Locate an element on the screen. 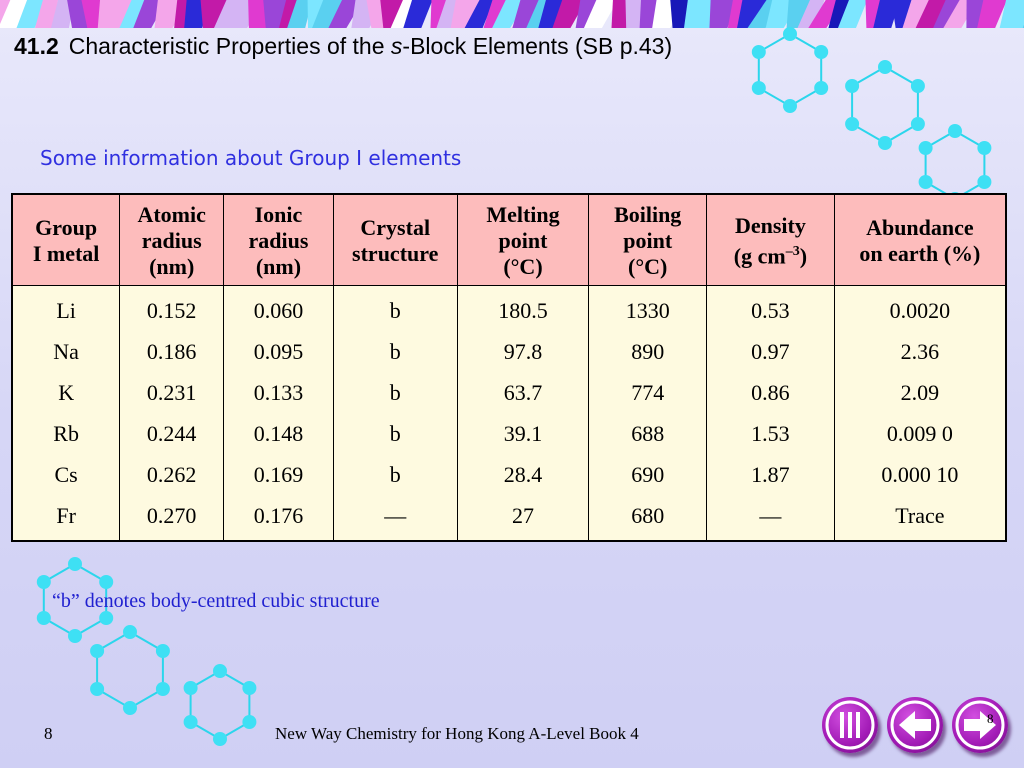 This screenshot has width=1024, height=768. section-number: 41.2 is located at coordinates (36, 46).